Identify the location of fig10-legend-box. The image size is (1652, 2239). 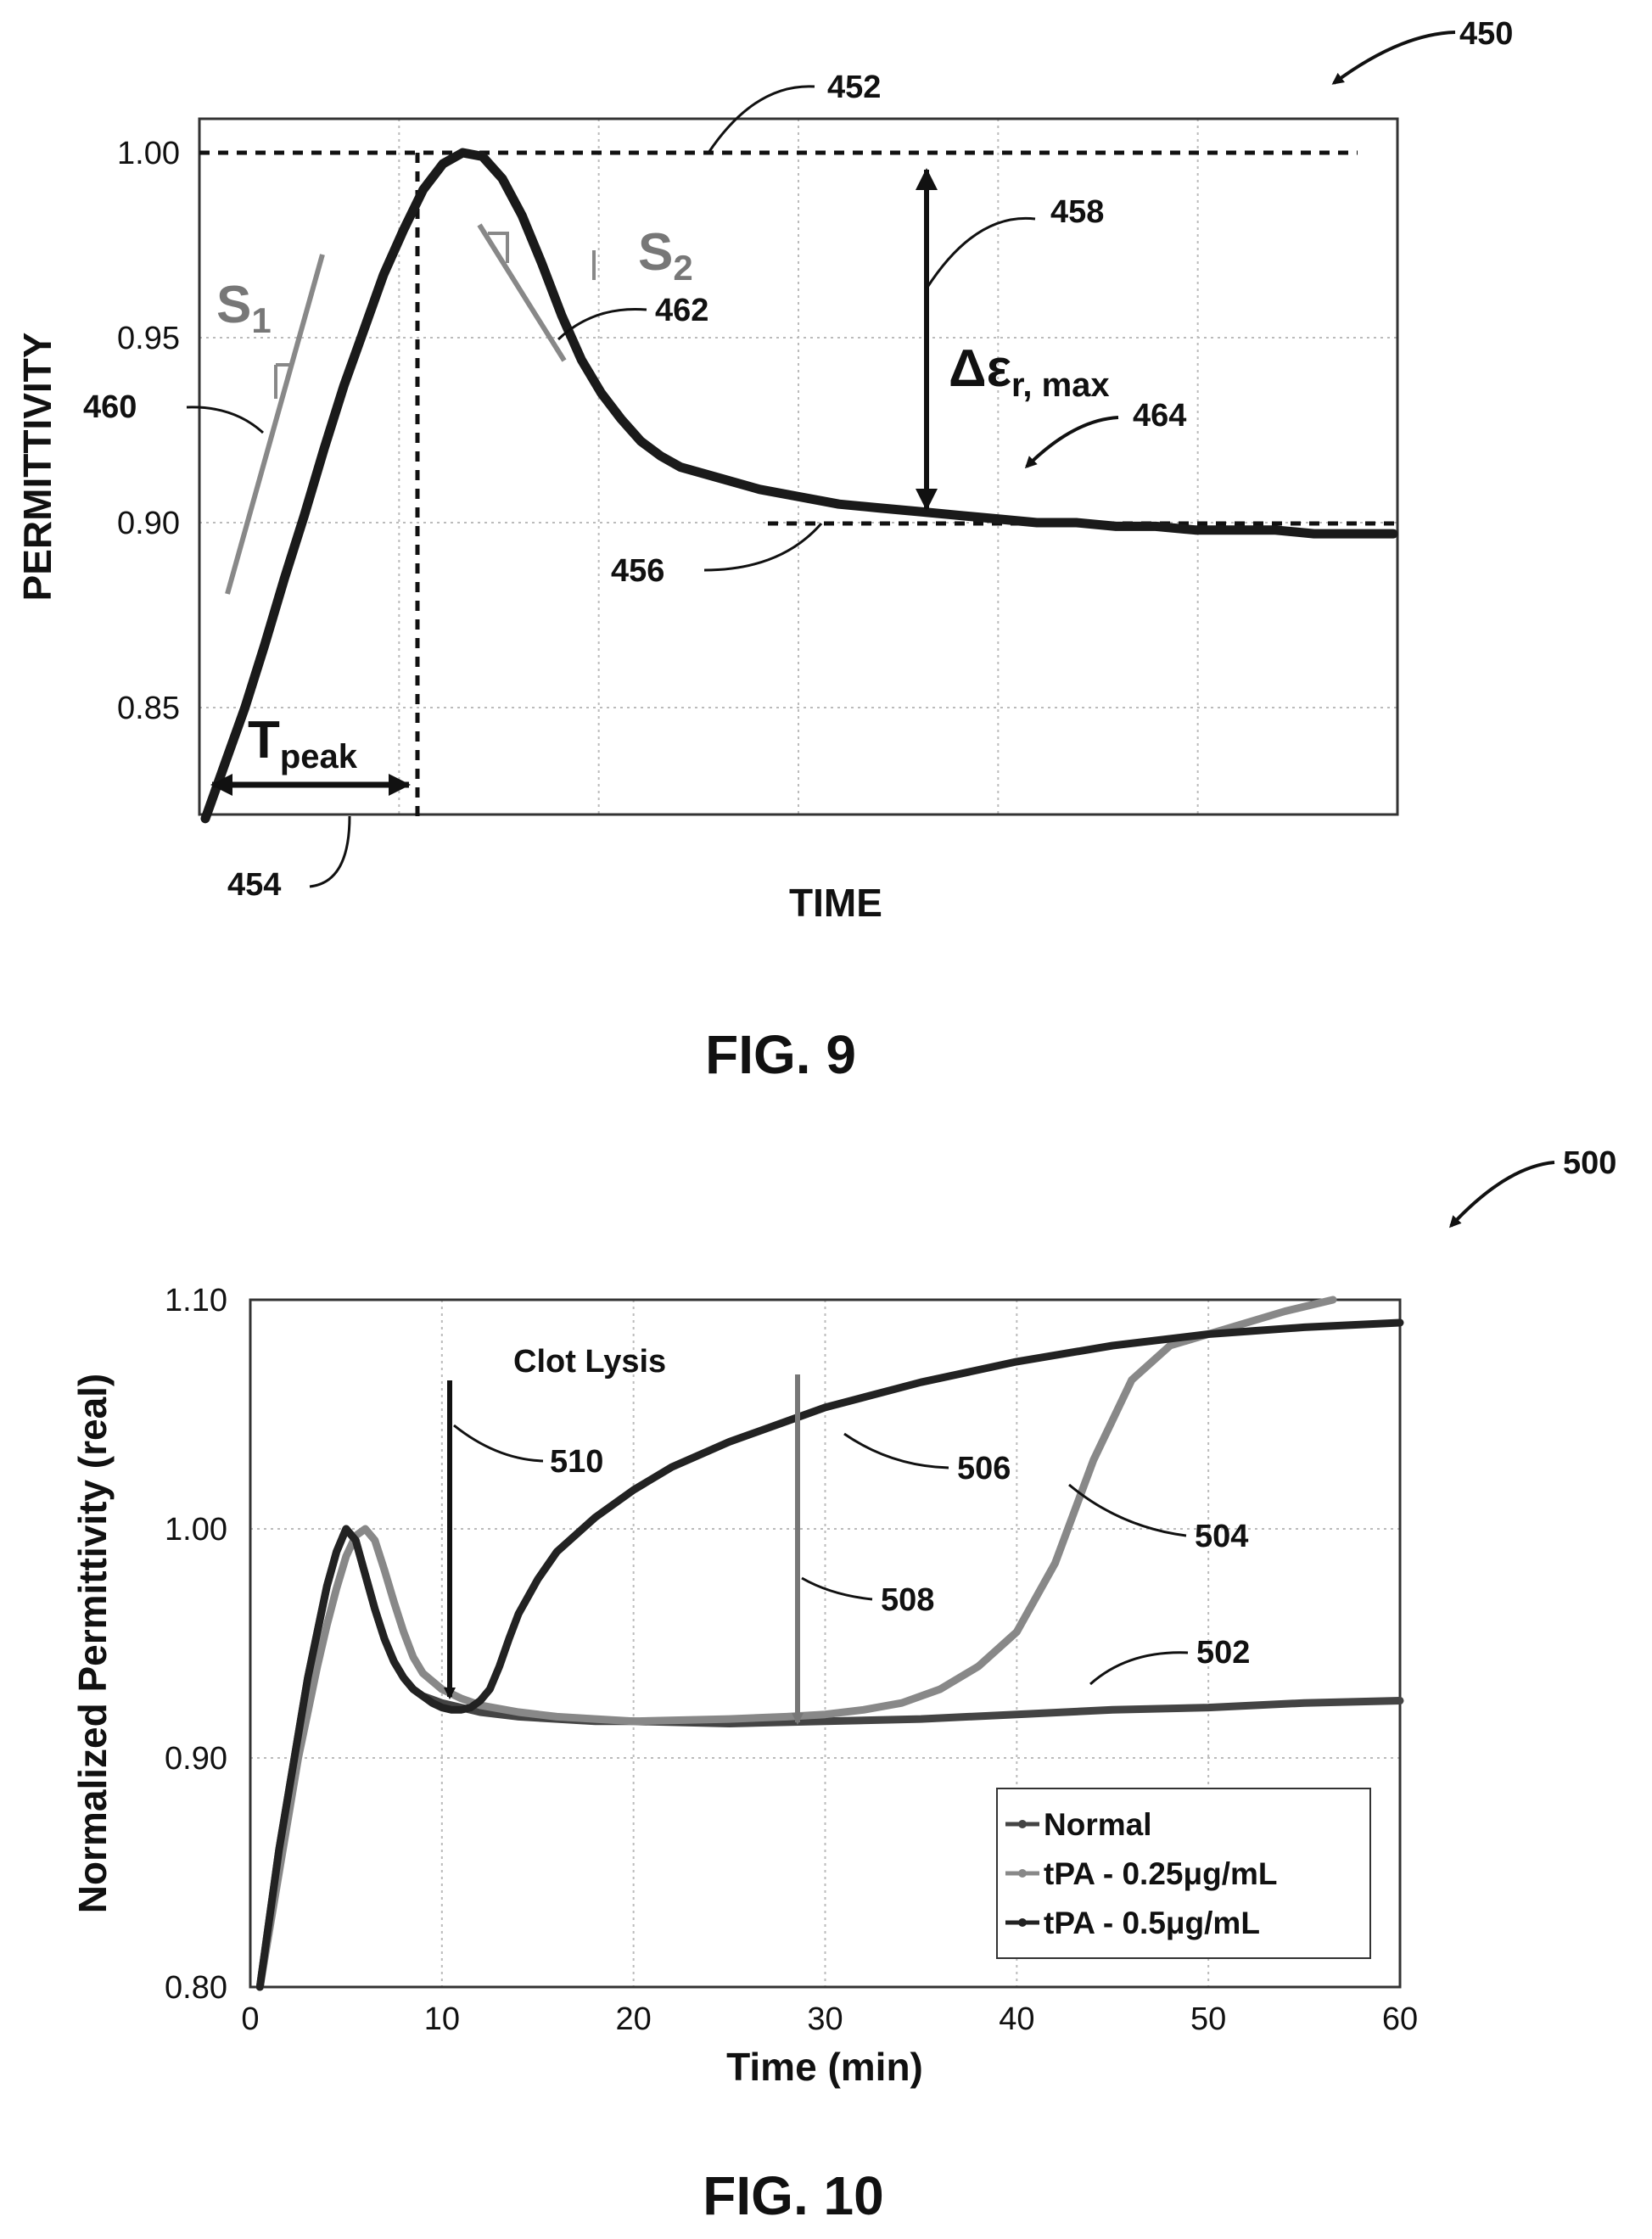
(1183, 1874).